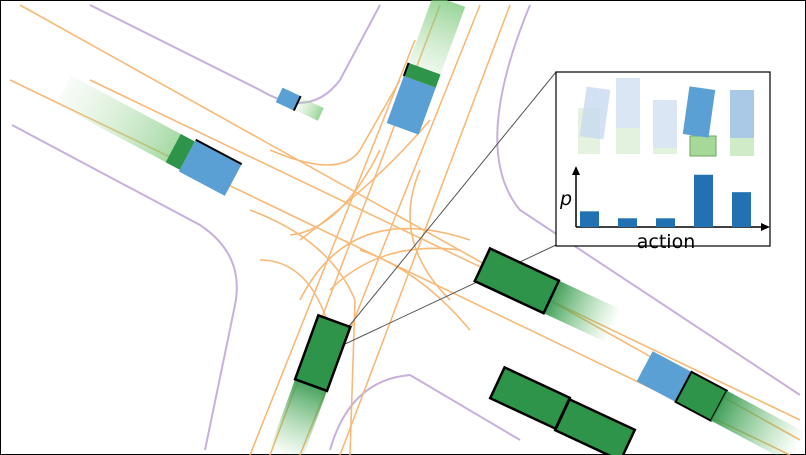 The width and height of the screenshot is (806, 455). I want to click on x-axis-label: action, so click(666, 242).